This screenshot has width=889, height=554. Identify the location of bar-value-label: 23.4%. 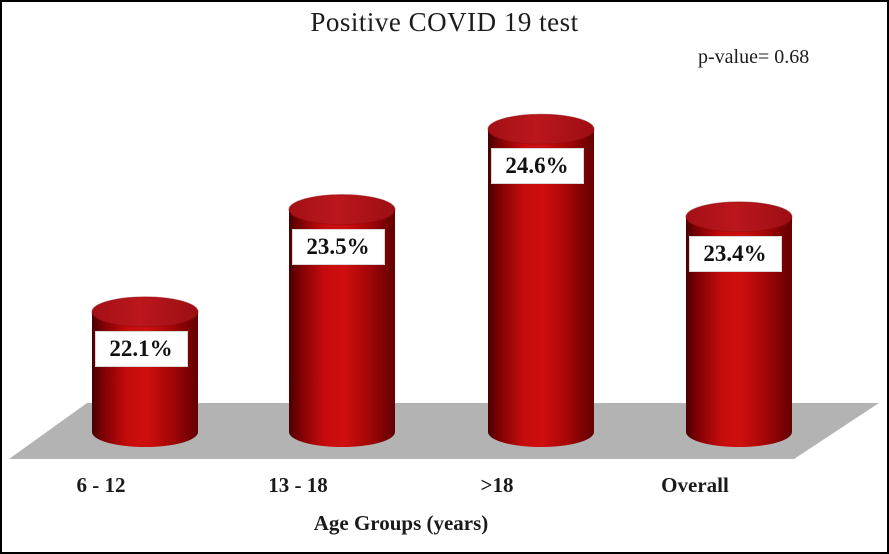
(735, 253).